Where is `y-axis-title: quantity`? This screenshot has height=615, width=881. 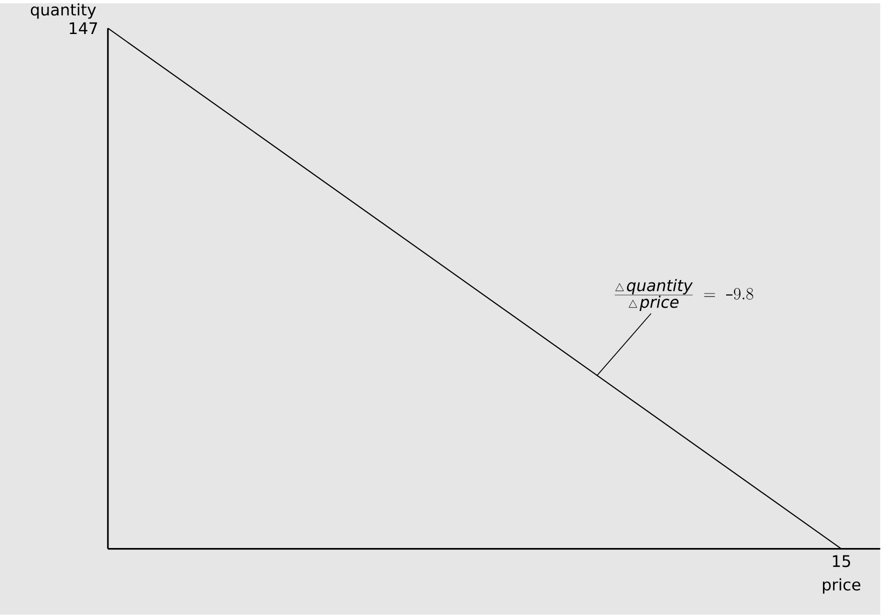 y-axis-title: quantity is located at coordinates (63, 11).